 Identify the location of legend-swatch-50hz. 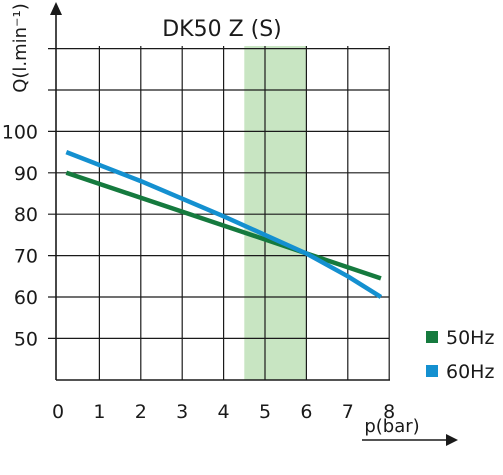
(432, 337).